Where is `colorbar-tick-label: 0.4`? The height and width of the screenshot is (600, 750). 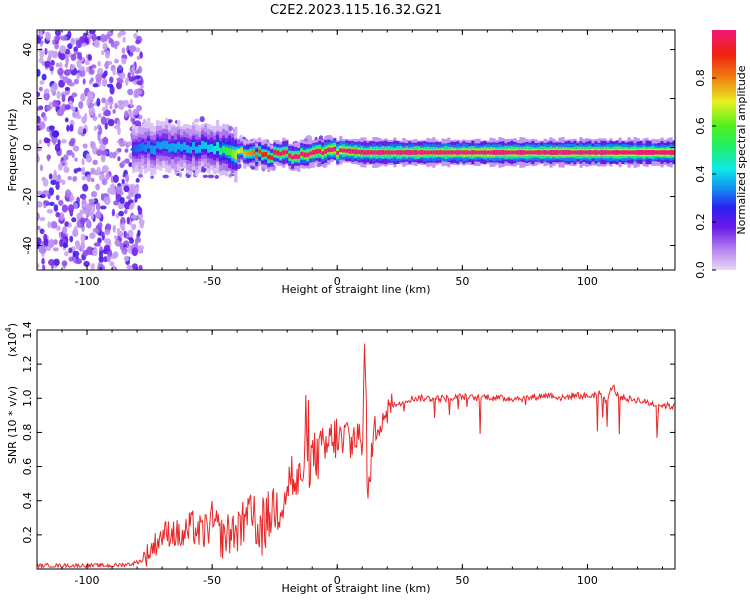
colorbar-tick-label: 0.4 is located at coordinates (700, 174).